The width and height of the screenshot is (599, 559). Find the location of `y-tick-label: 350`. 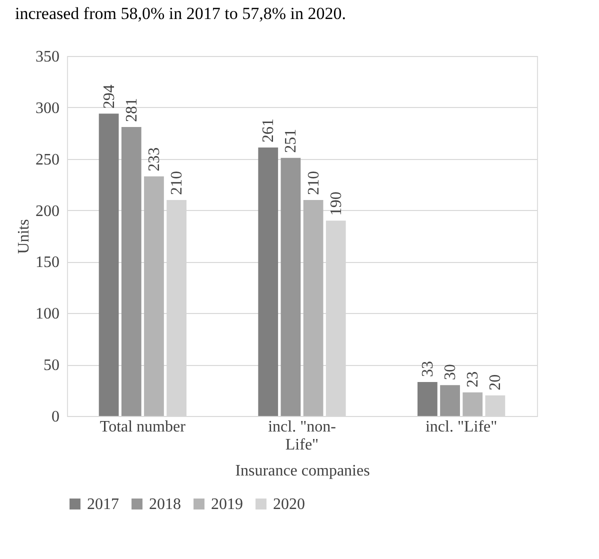

y-tick-label: 350 is located at coordinates (48, 57).